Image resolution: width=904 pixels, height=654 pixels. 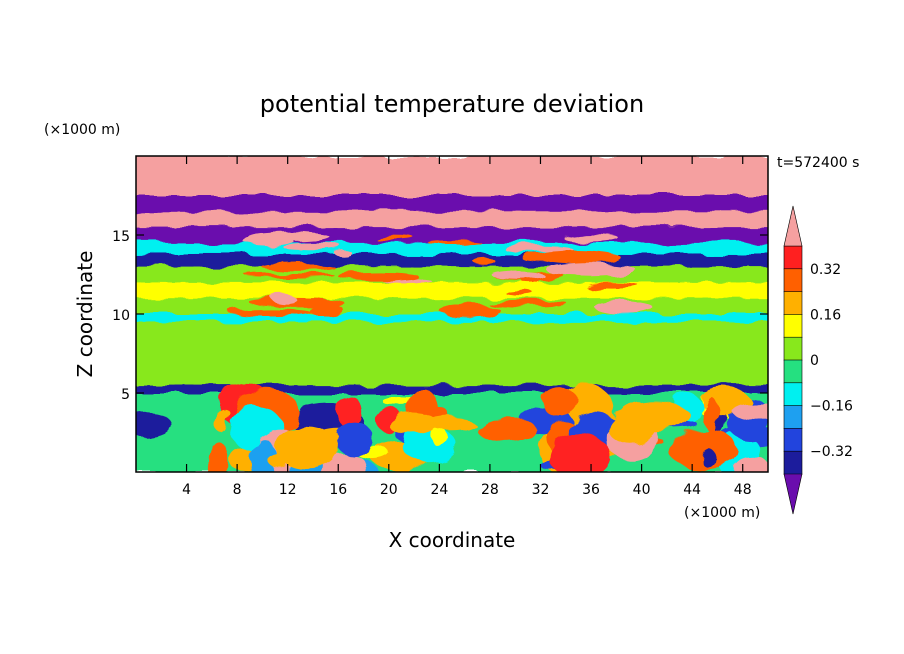 I want to click on y-axis-label: Z coordinate, so click(x=85, y=314).